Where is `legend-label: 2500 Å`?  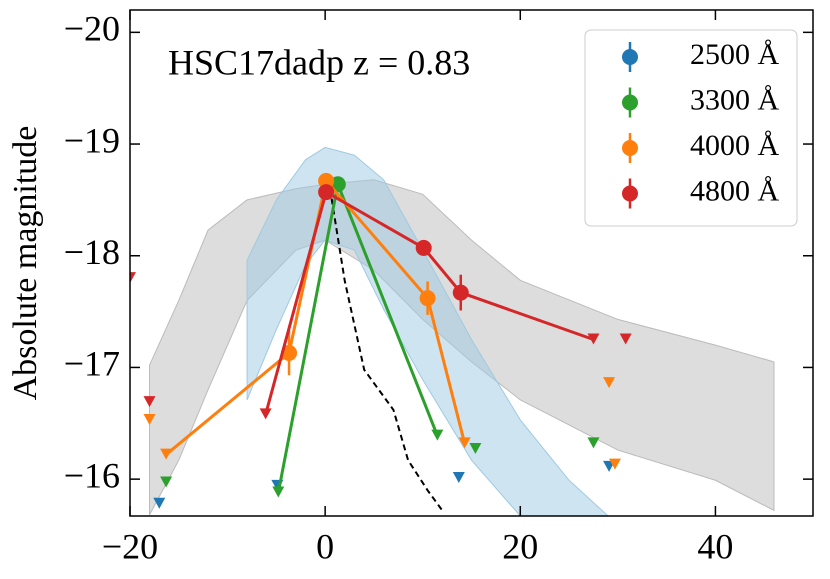 legend-label: 2500 Å is located at coordinates (735, 54).